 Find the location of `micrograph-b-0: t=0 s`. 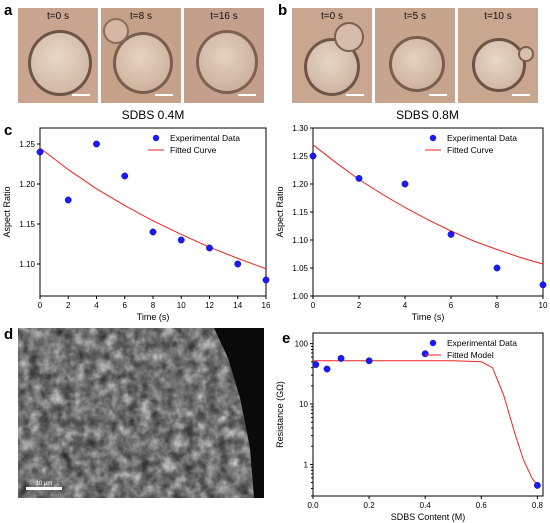

micrograph-b-0: t=0 s is located at coordinates (332, 55).